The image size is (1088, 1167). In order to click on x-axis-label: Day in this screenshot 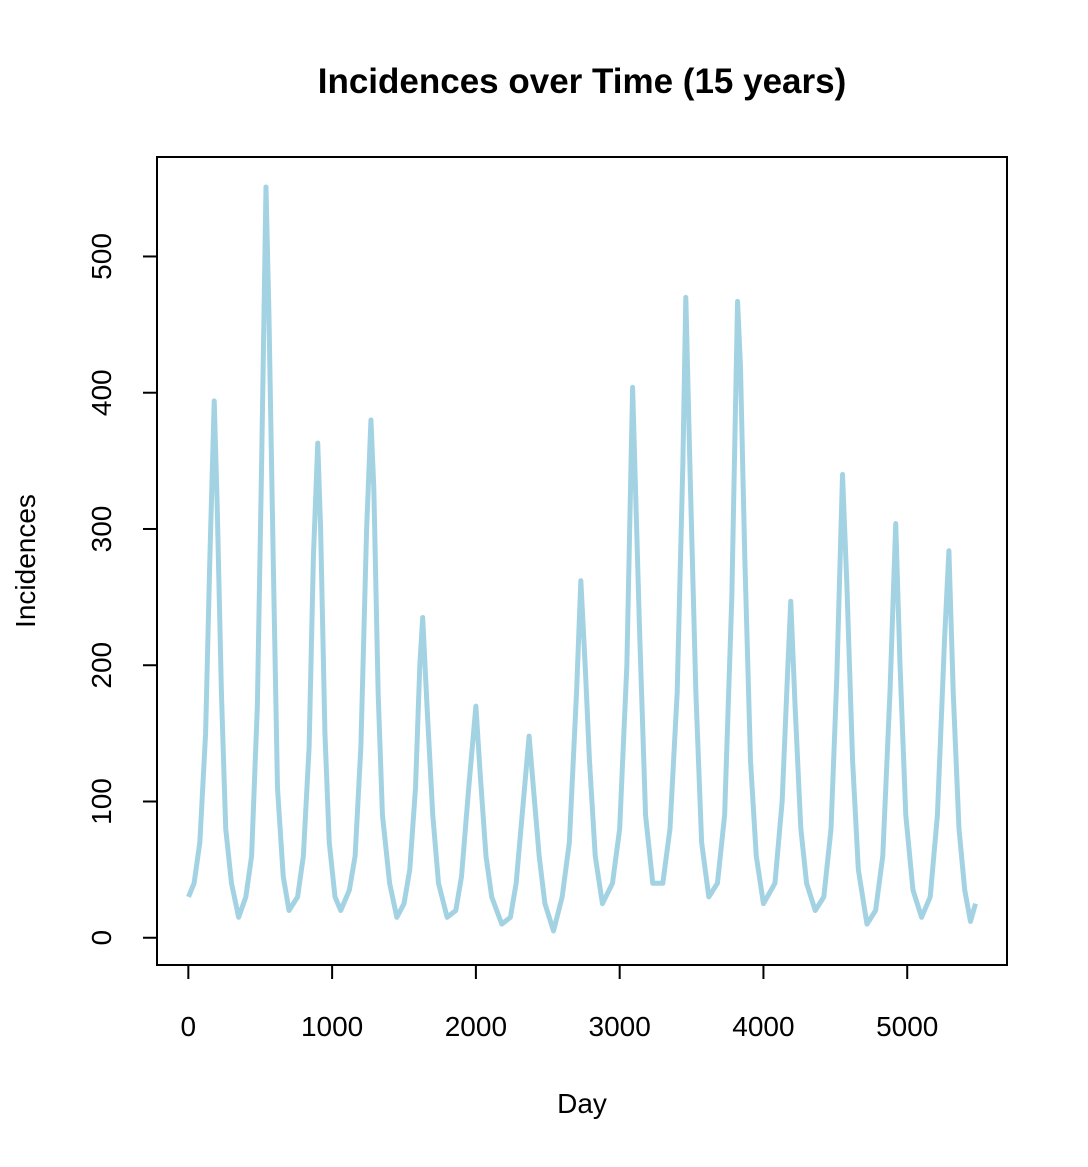, I will do `click(582, 1103)`.